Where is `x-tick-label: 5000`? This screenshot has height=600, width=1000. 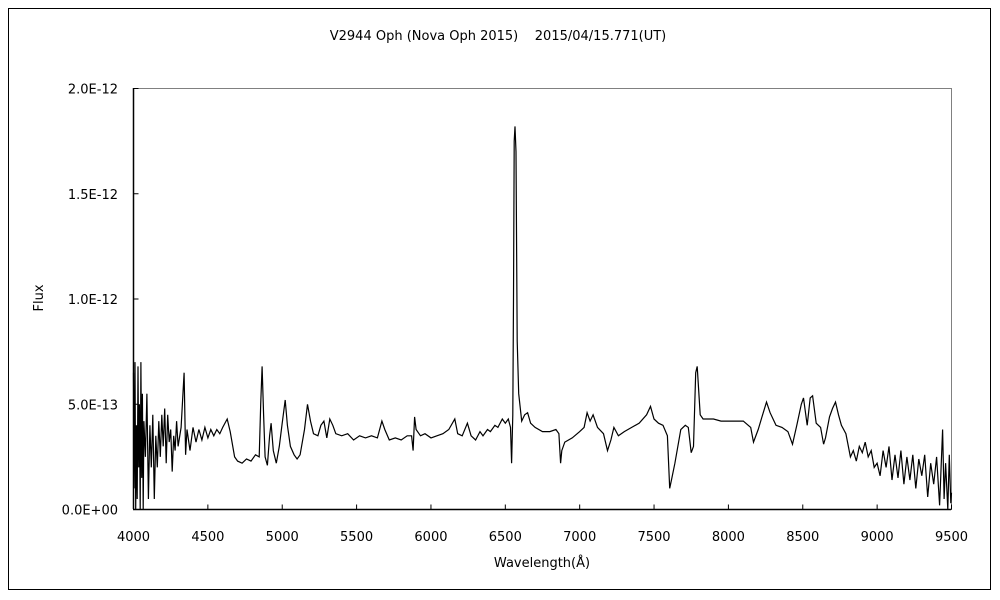
x-tick-label: 5000 is located at coordinates (282, 537).